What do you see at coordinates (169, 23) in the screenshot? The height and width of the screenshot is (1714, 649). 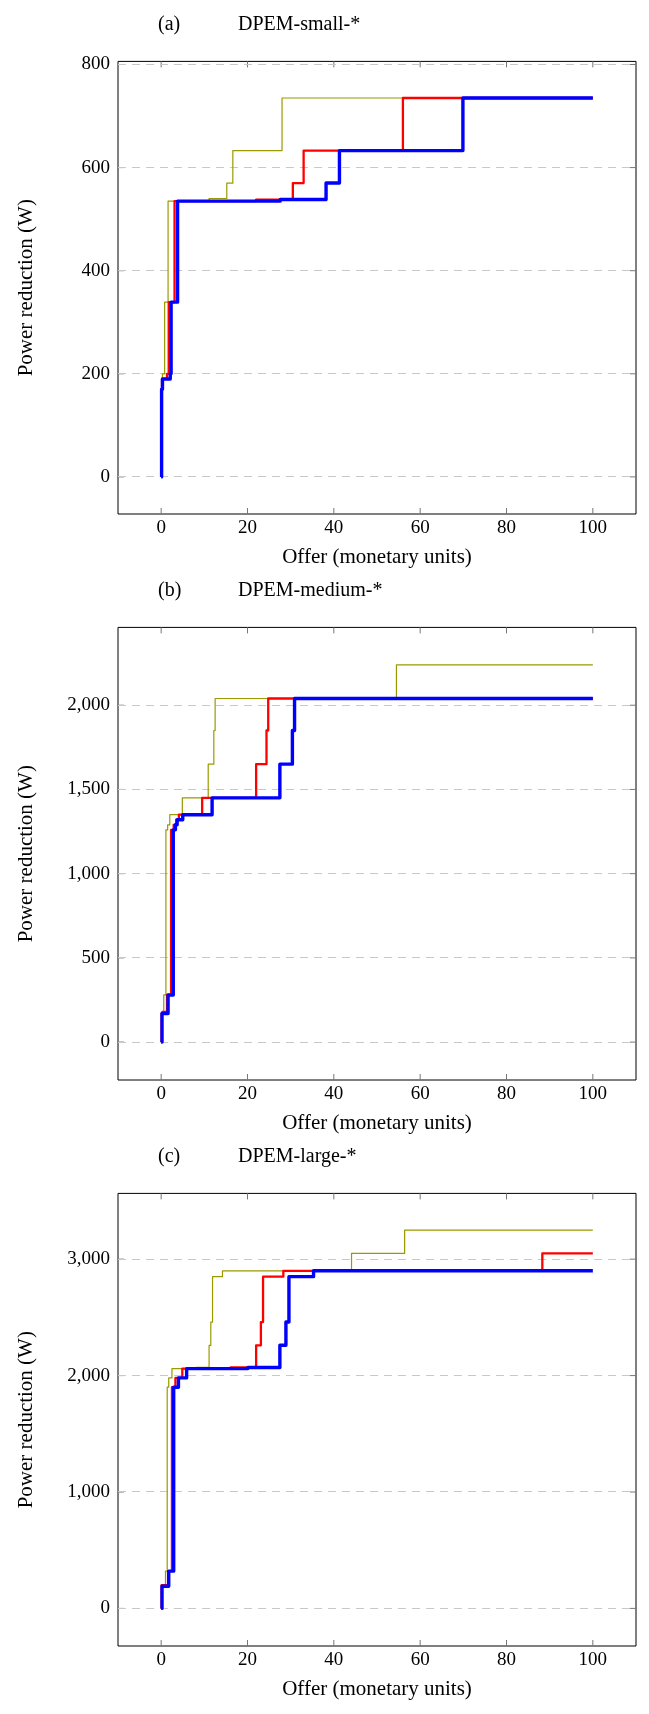 I see `text: (a)` at bounding box center [169, 23].